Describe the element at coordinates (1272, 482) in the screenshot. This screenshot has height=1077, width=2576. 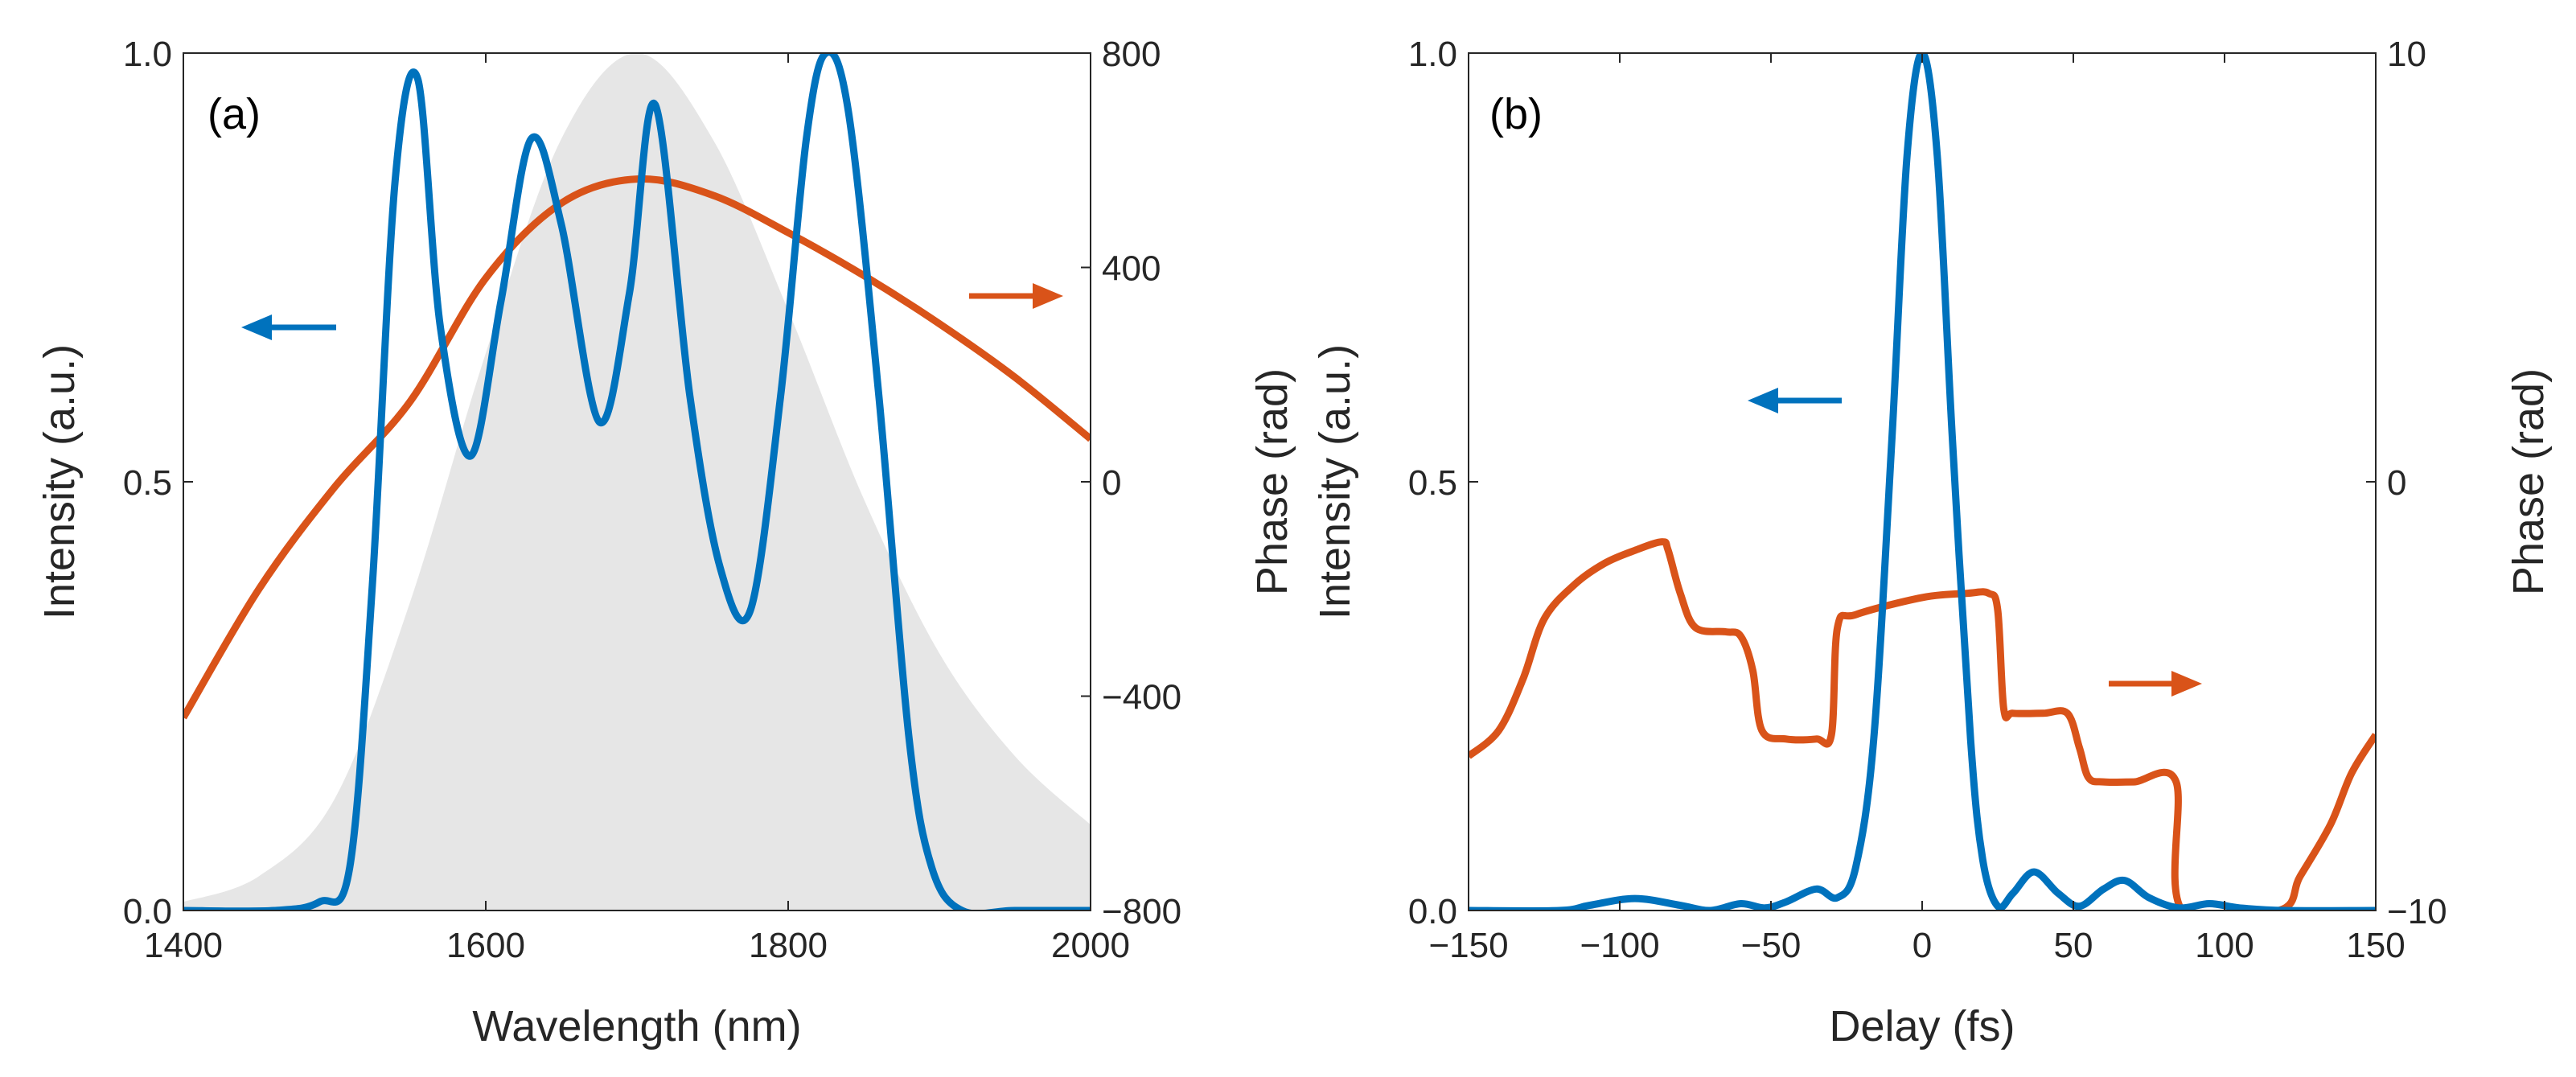
I see `y-right-axis-title-a: Phase (rad)` at that location.